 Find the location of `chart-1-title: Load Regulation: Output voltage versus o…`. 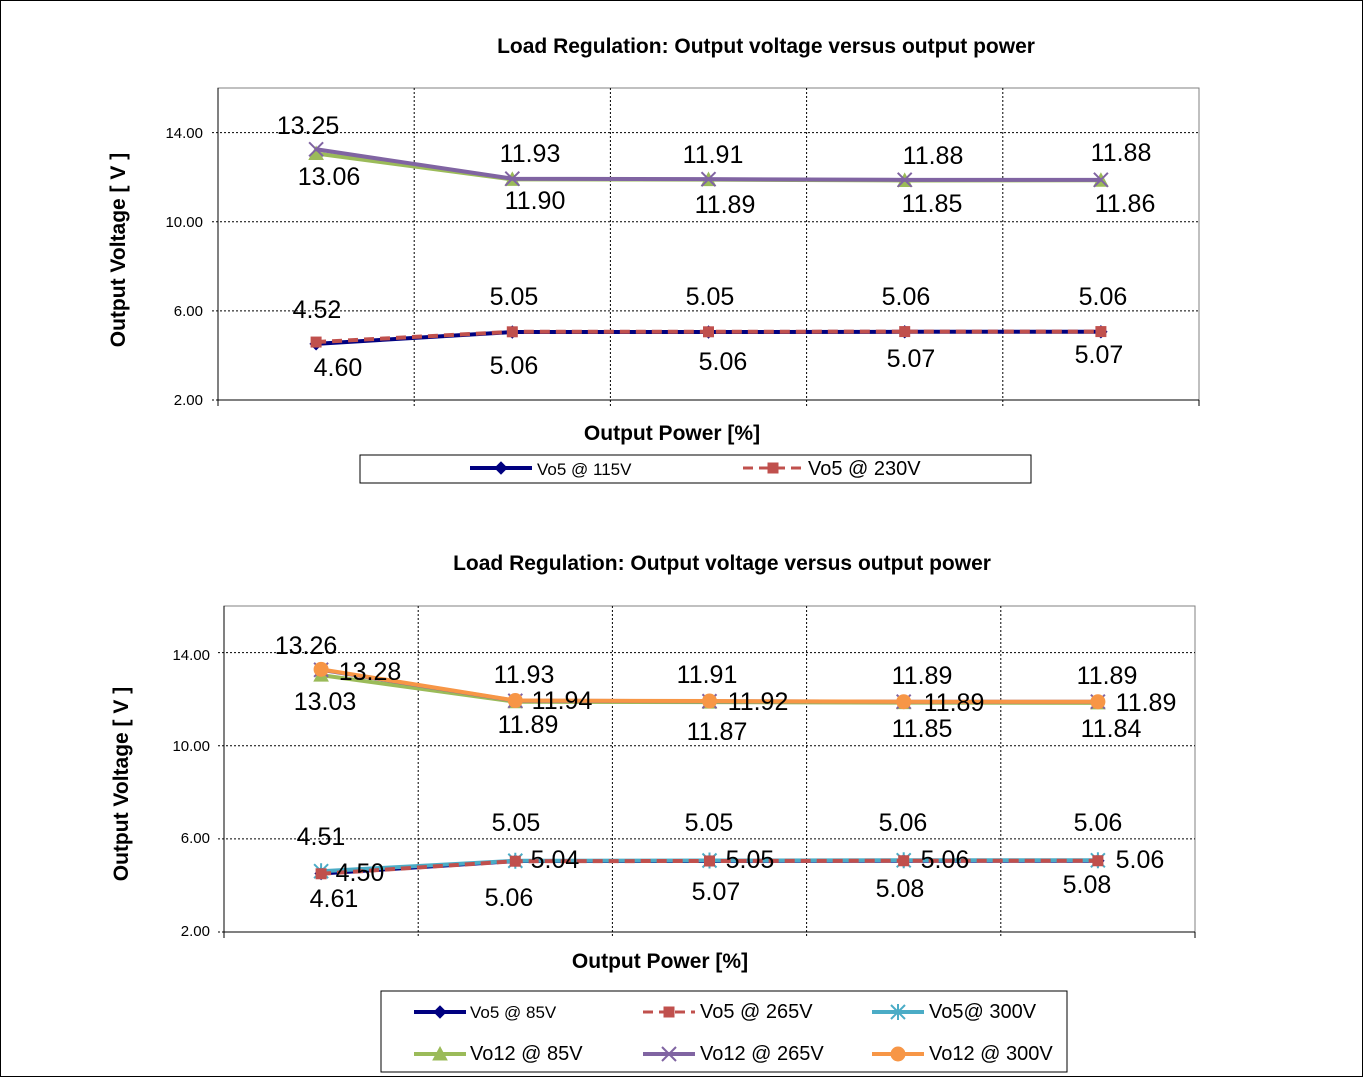

chart-1-title: Load Regulation: Output voltage versus o… is located at coordinates (766, 46).